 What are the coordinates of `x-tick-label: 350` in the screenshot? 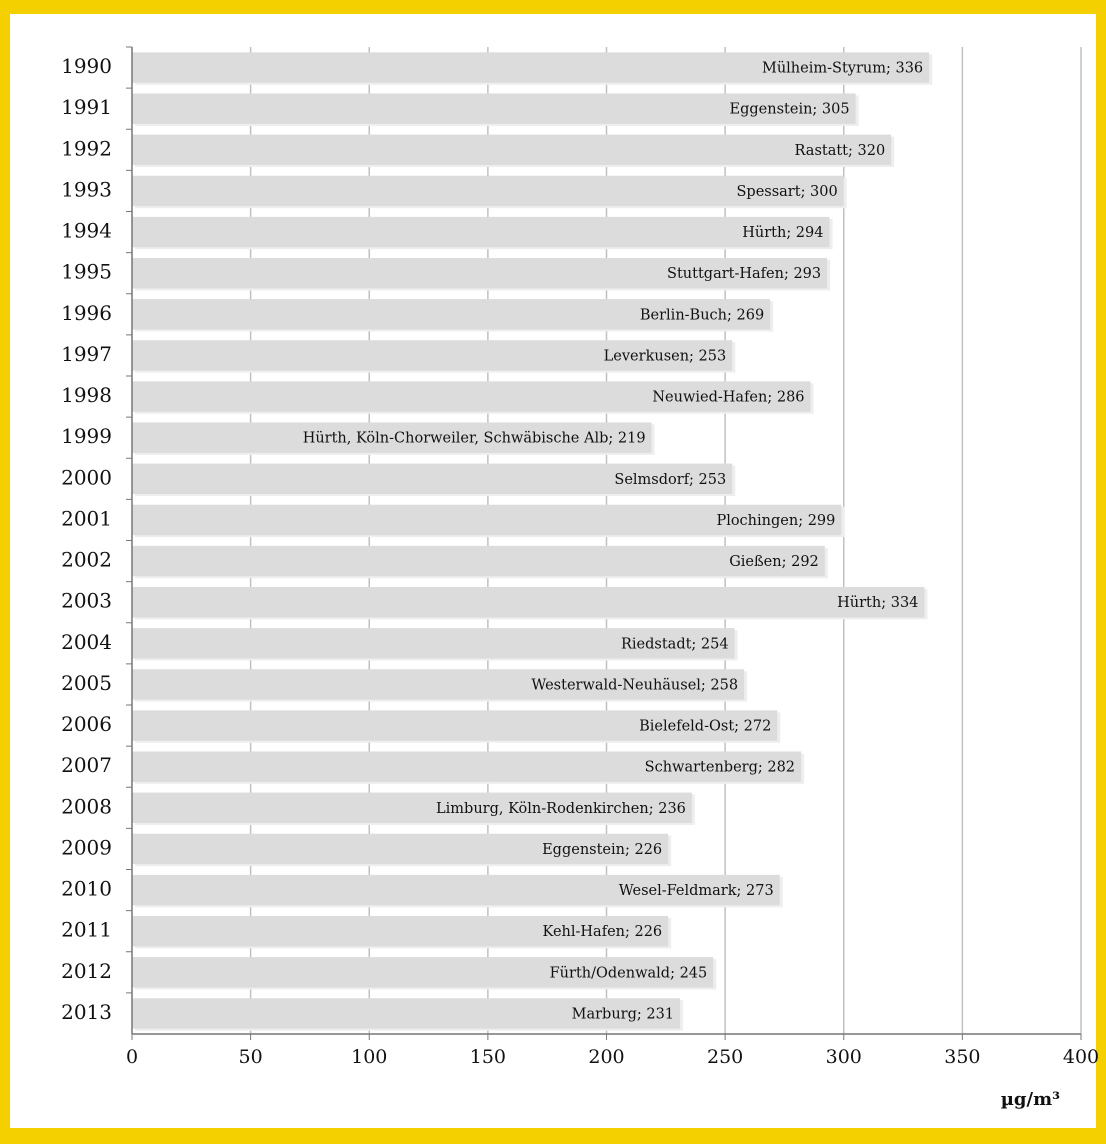 It's located at (962, 1057).